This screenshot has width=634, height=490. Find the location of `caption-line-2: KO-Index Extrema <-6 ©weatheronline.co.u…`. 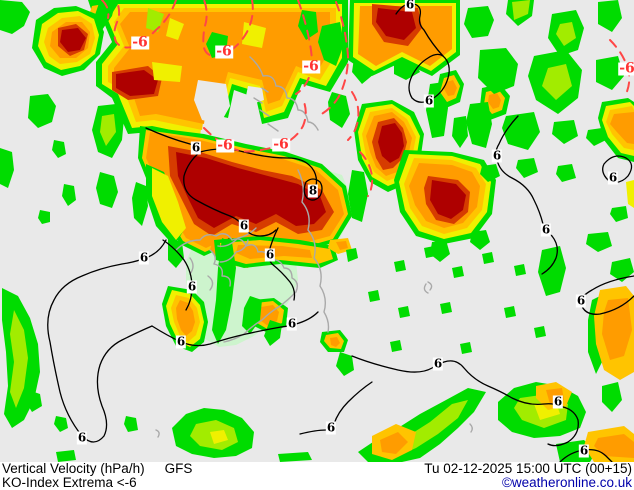

caption-line-2: KO-Index Extrema <-6 ©weatheronline.co.u… is located at coordinates (317, 483).